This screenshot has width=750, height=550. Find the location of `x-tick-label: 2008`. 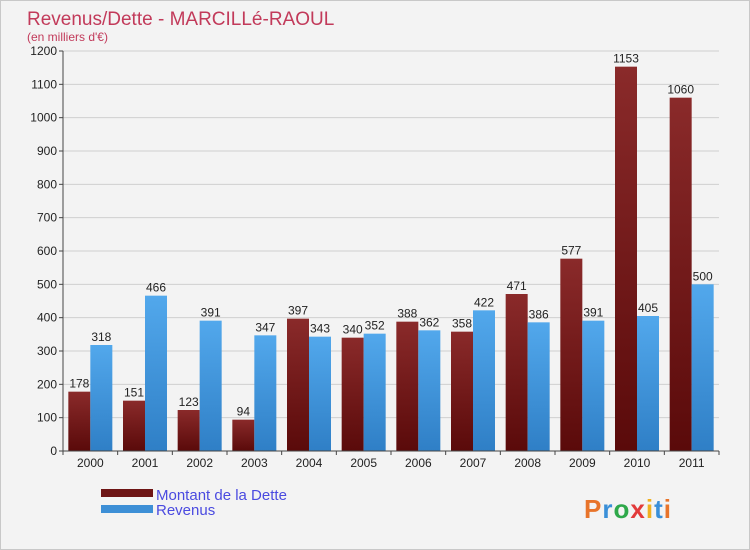

x-tick-label: 2008 is located at coordinates (527, 463).